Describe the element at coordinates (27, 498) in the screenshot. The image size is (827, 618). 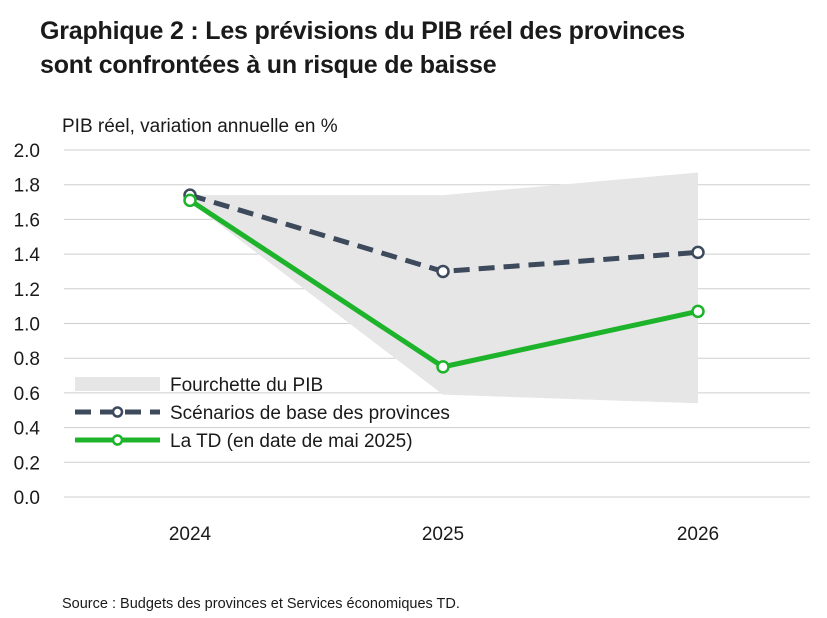
I see `y-tick-label: 0.0` at that location.